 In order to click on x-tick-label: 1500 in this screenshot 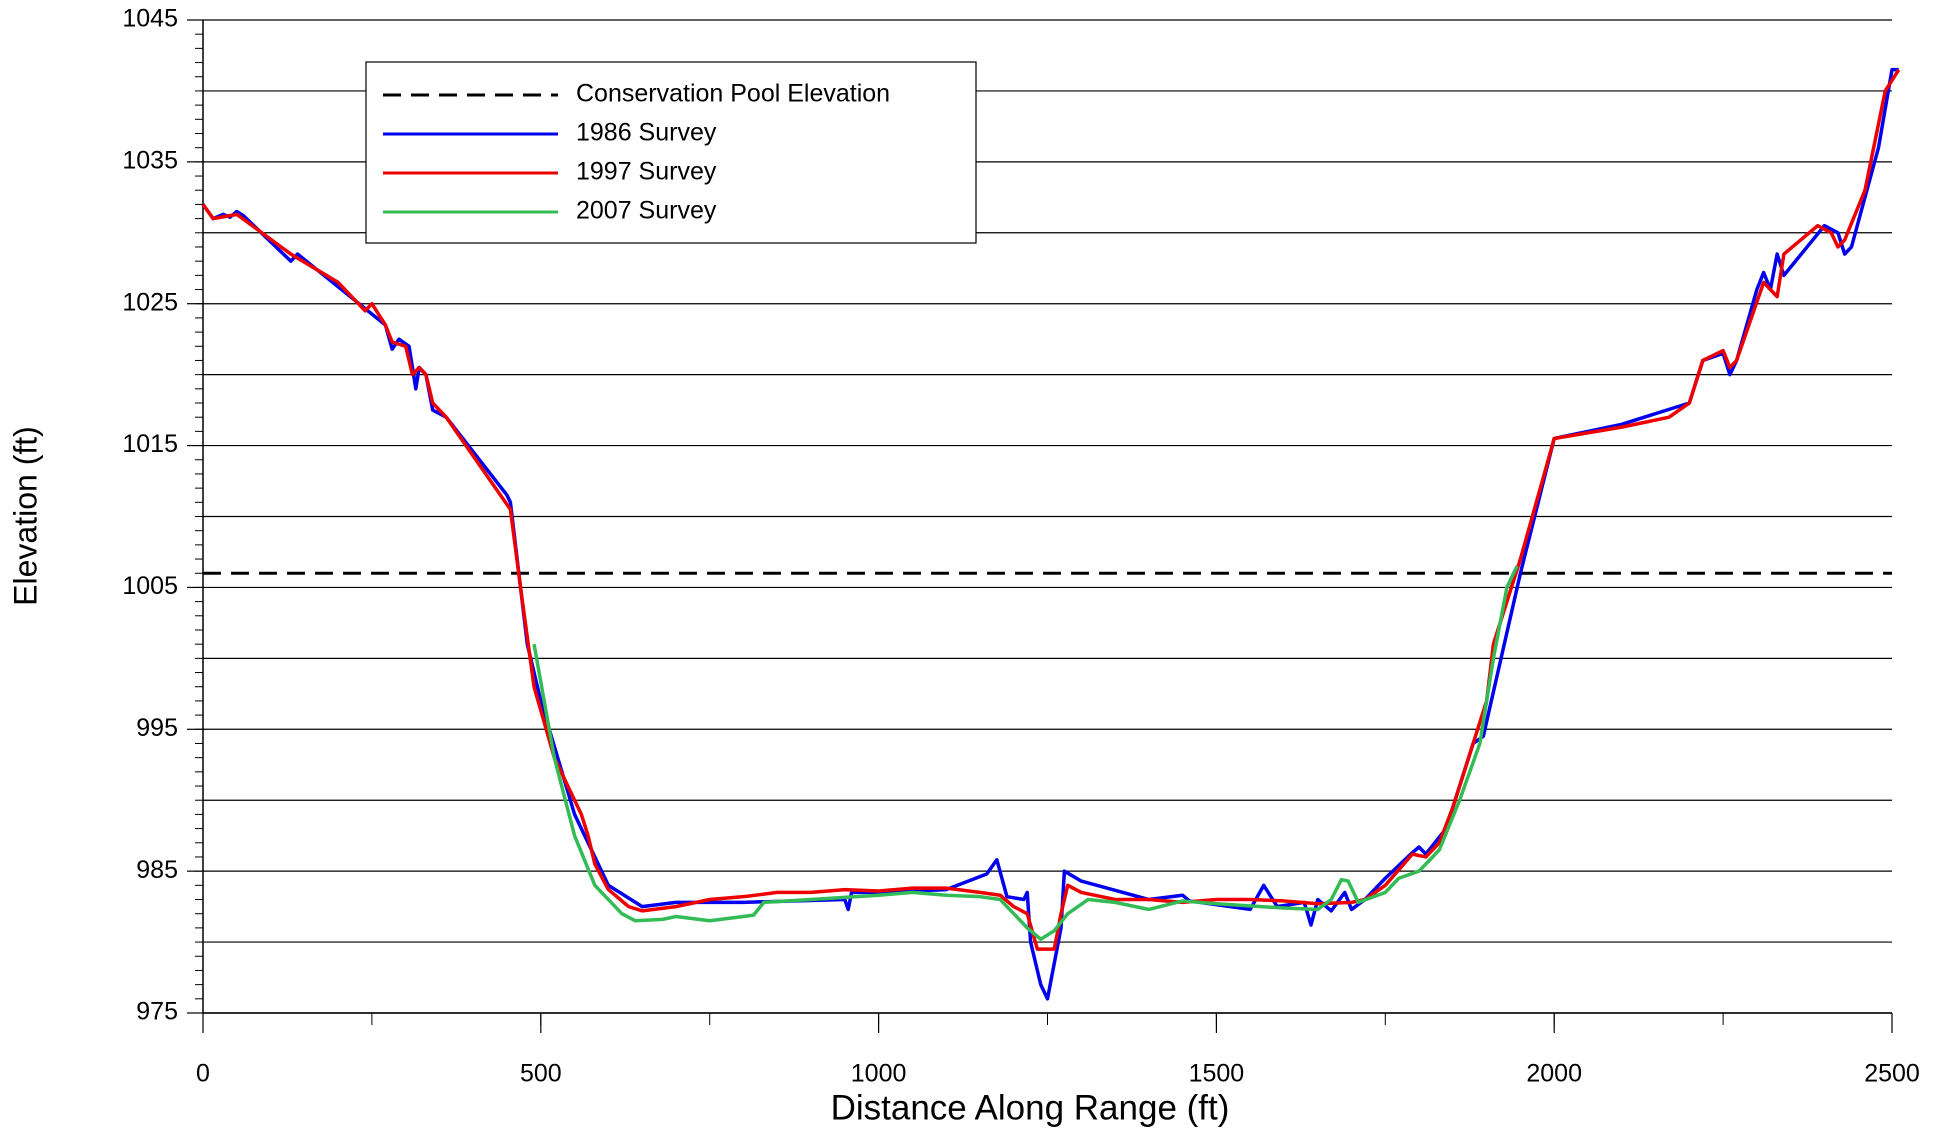, I will do `click(1217, 1074)`.